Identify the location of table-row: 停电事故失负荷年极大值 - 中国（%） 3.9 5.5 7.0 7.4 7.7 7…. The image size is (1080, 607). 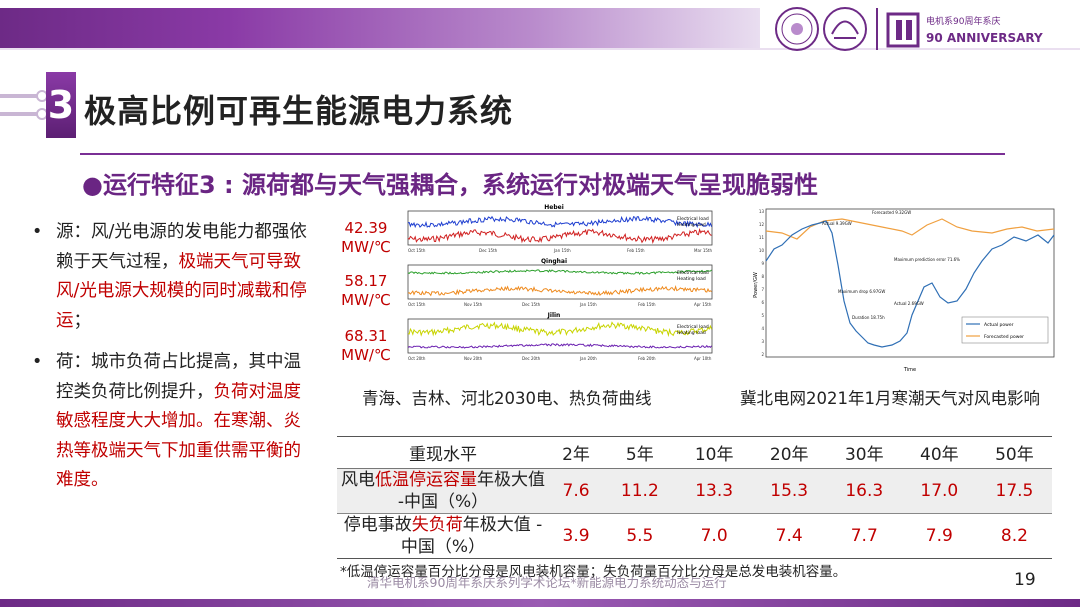
(694, 536).